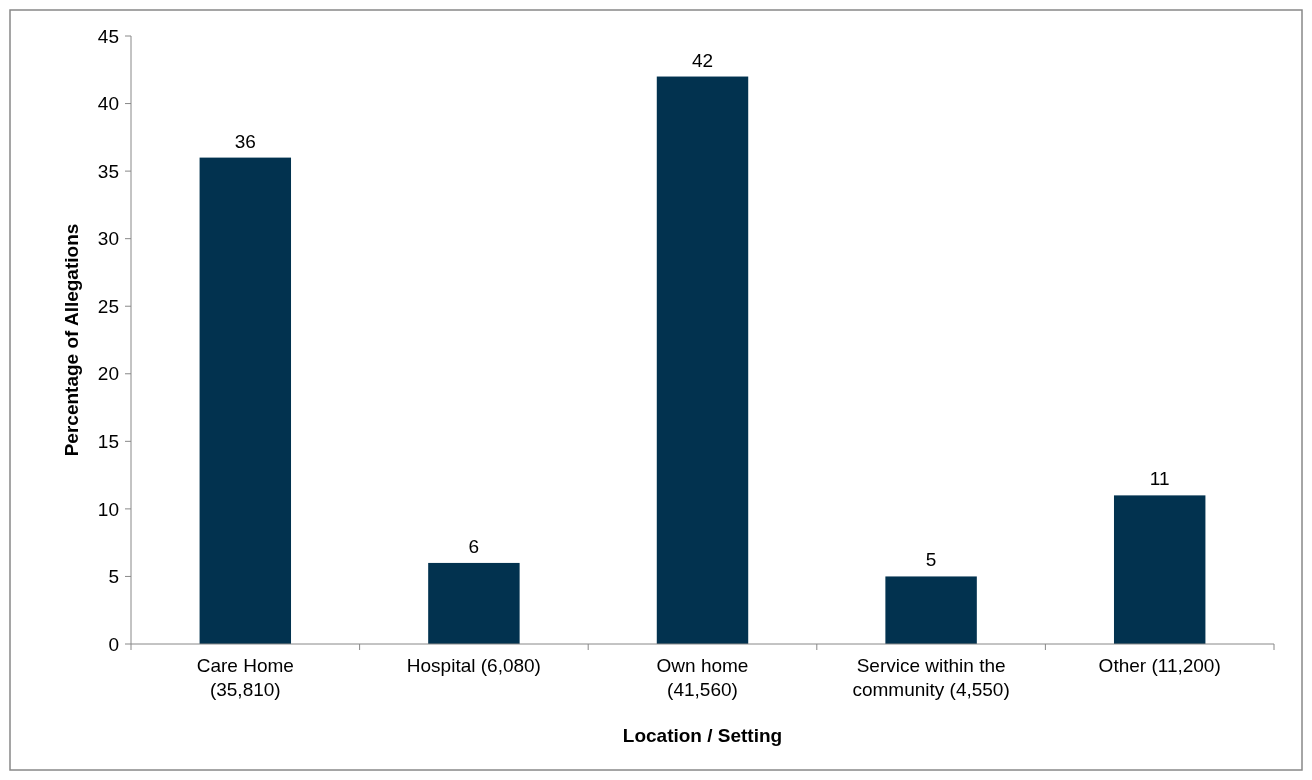 This screenshot has width=1312, height=780. I want to click on y-tick-label: 45, so click(108, 36).